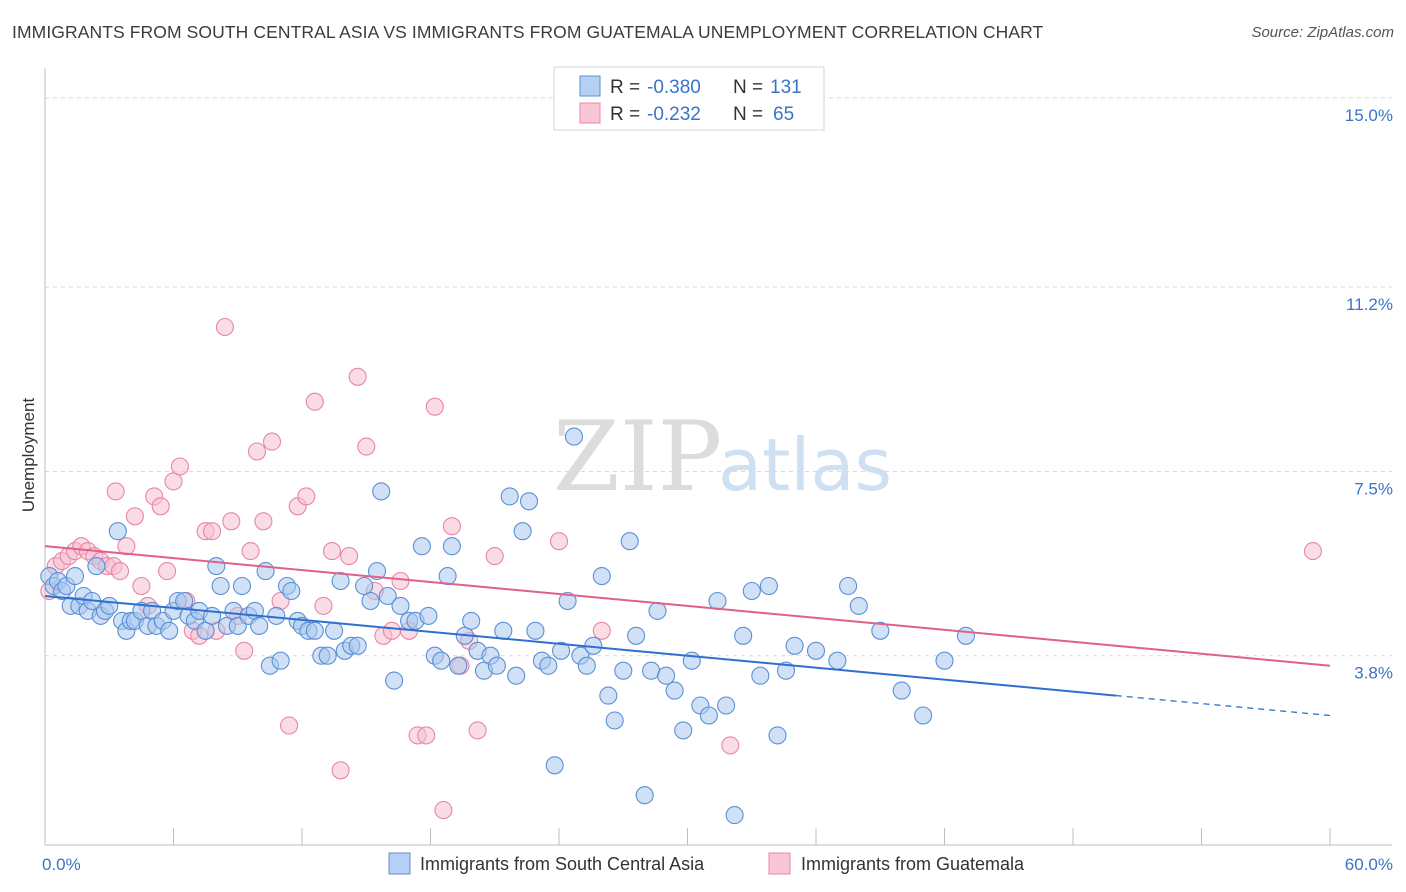 This screenshot has width=1406, height=892. What do you see at coordinates (1369, 115) in the screenshot?
I see `y-tick-label: 15.0%` at bounding box center [1369, 115].